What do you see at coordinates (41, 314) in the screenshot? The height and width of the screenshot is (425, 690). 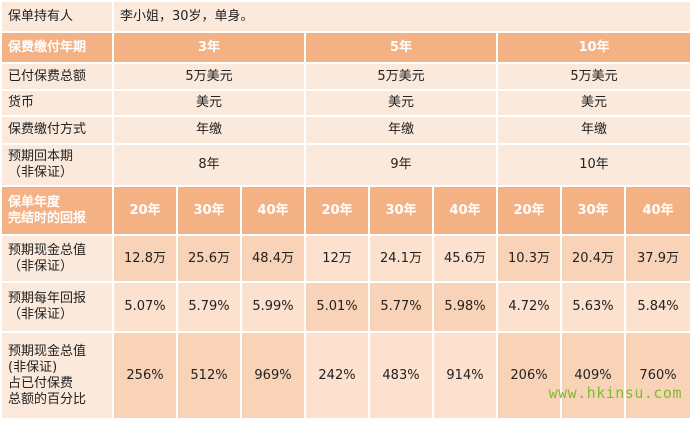 I see `annual-return-label-line2: （非保证）` at bounding box center [41, 314].